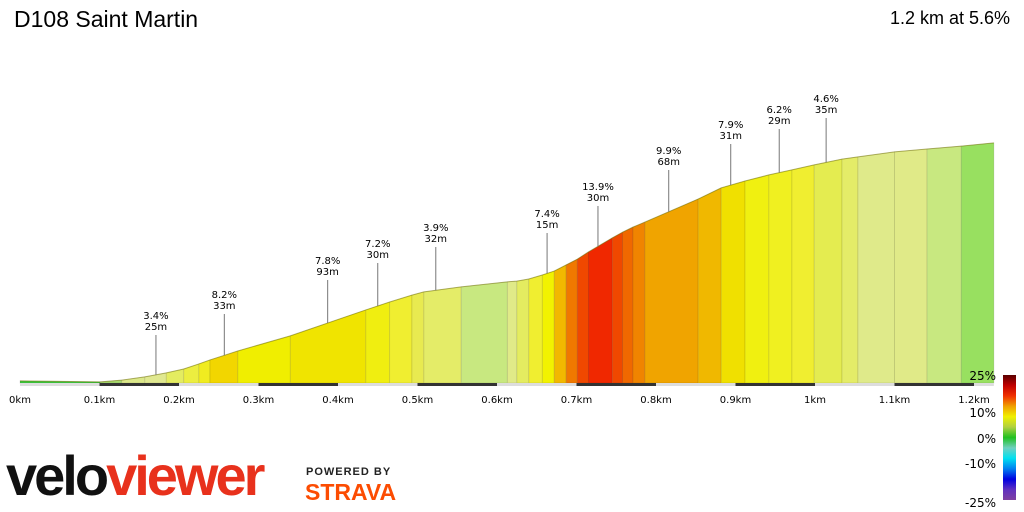 This screenshot has height=512, width=1024. Describe the element at coordinates (417, 400) in the screenshot. I see `x-tick-label: 0.5km` at that location.